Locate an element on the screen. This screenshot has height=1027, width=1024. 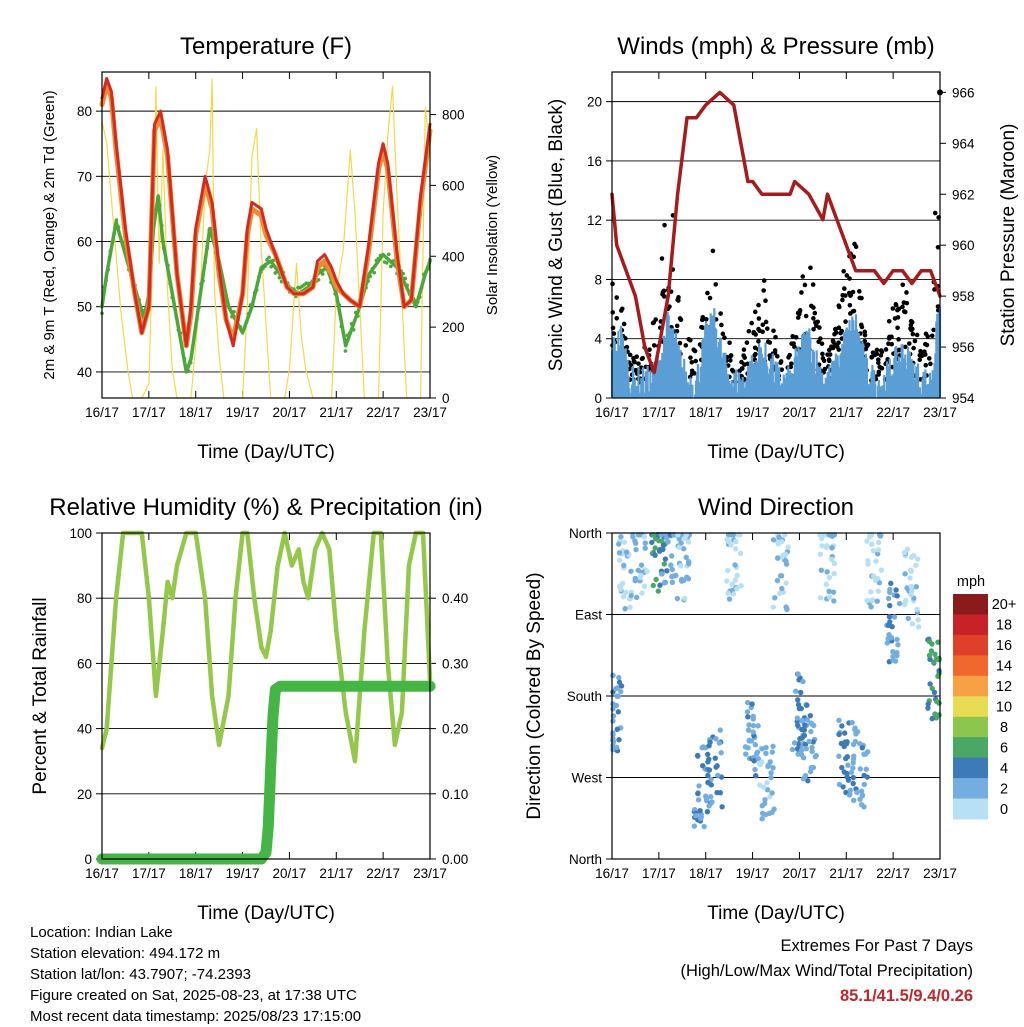
y-tick-label: 12 is located at coordinates (594, 220).